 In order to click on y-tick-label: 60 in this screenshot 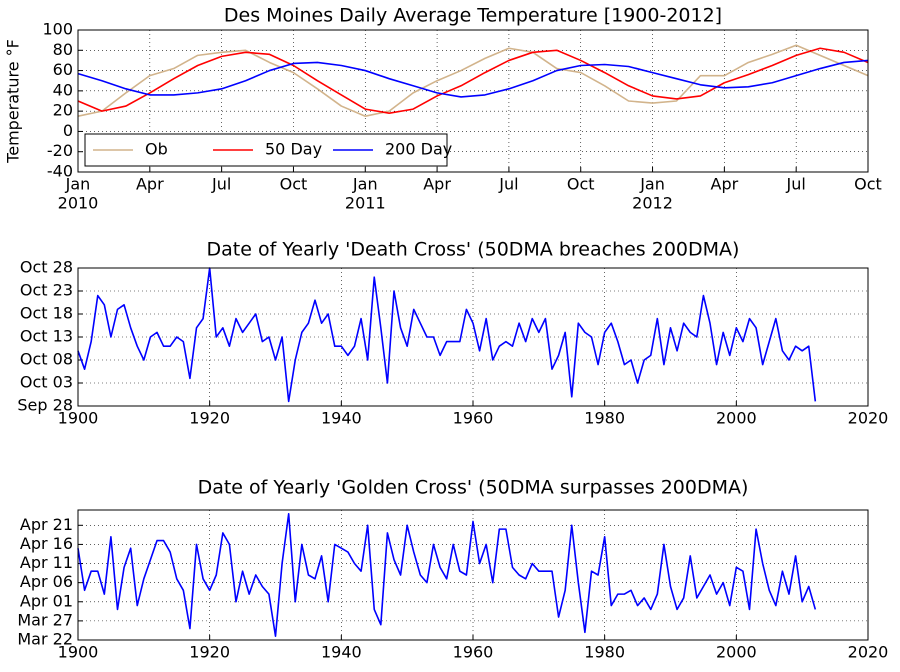, I will do `click(63, 69)`.